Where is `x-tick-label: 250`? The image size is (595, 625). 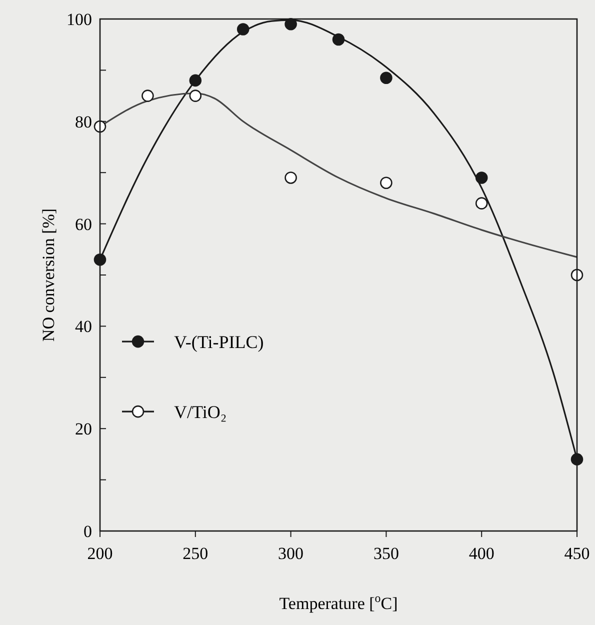 x-tick-label: 250 is located at coordinates (195, 553).